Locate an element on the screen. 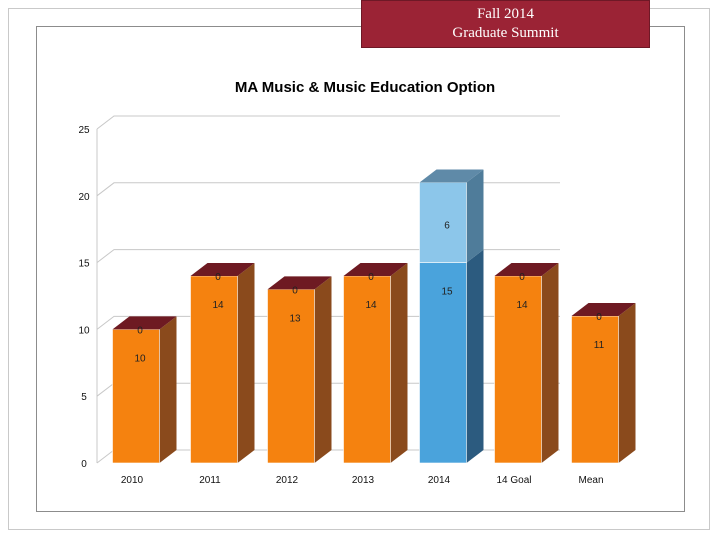 The image size is (720, 540). chart-title: MA Music & Music Education Option is located at coordinates (365, 87).